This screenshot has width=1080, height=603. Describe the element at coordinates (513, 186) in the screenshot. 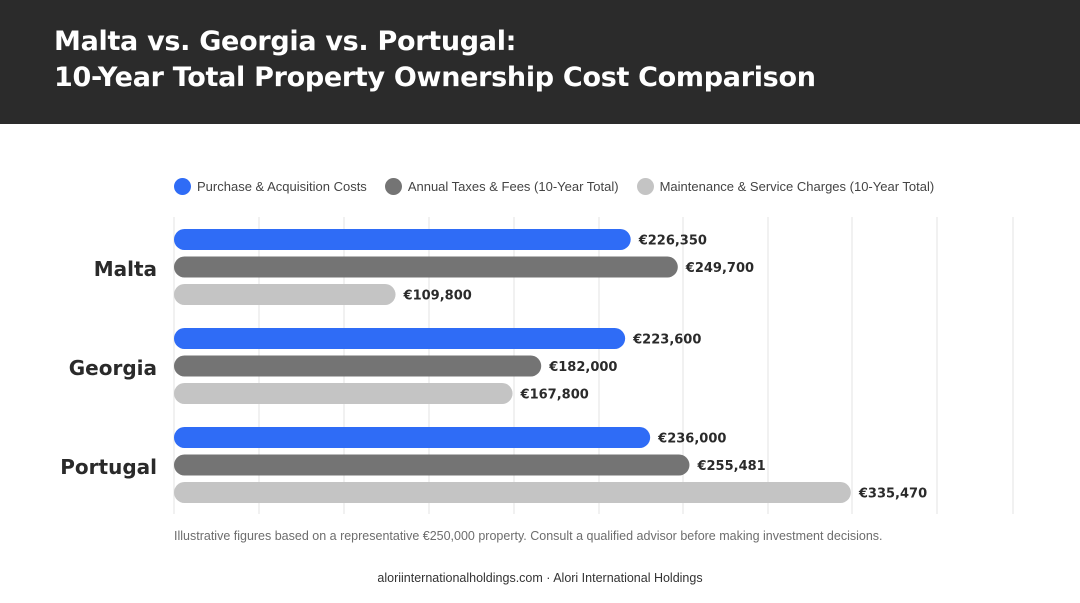

I see `legend-label-taxes: Annual Taxes & Fees (10-Year Total)` at that location.